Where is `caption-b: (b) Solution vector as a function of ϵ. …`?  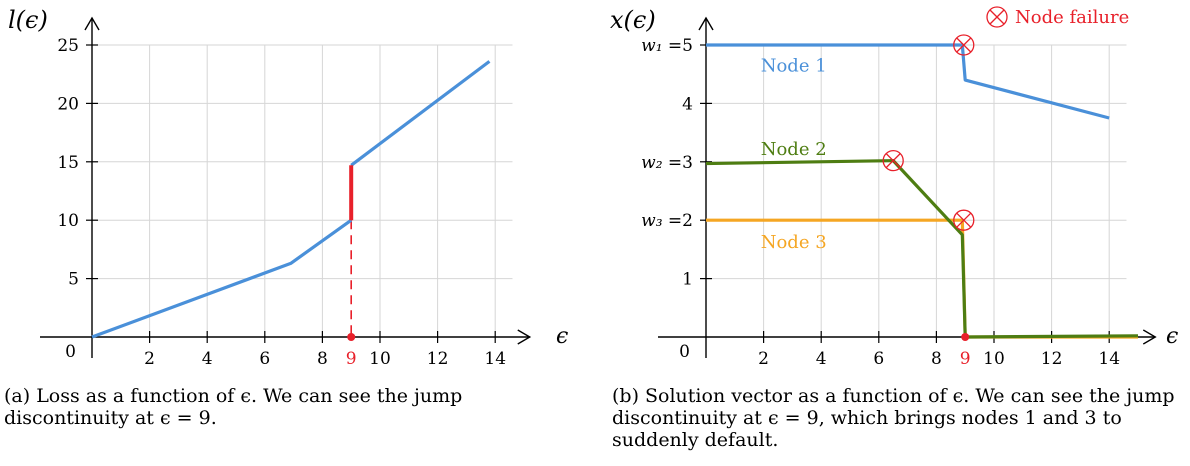
caption-b: (b) Solution vector as a function of ϵ. … is located at coordinates (893, 418).